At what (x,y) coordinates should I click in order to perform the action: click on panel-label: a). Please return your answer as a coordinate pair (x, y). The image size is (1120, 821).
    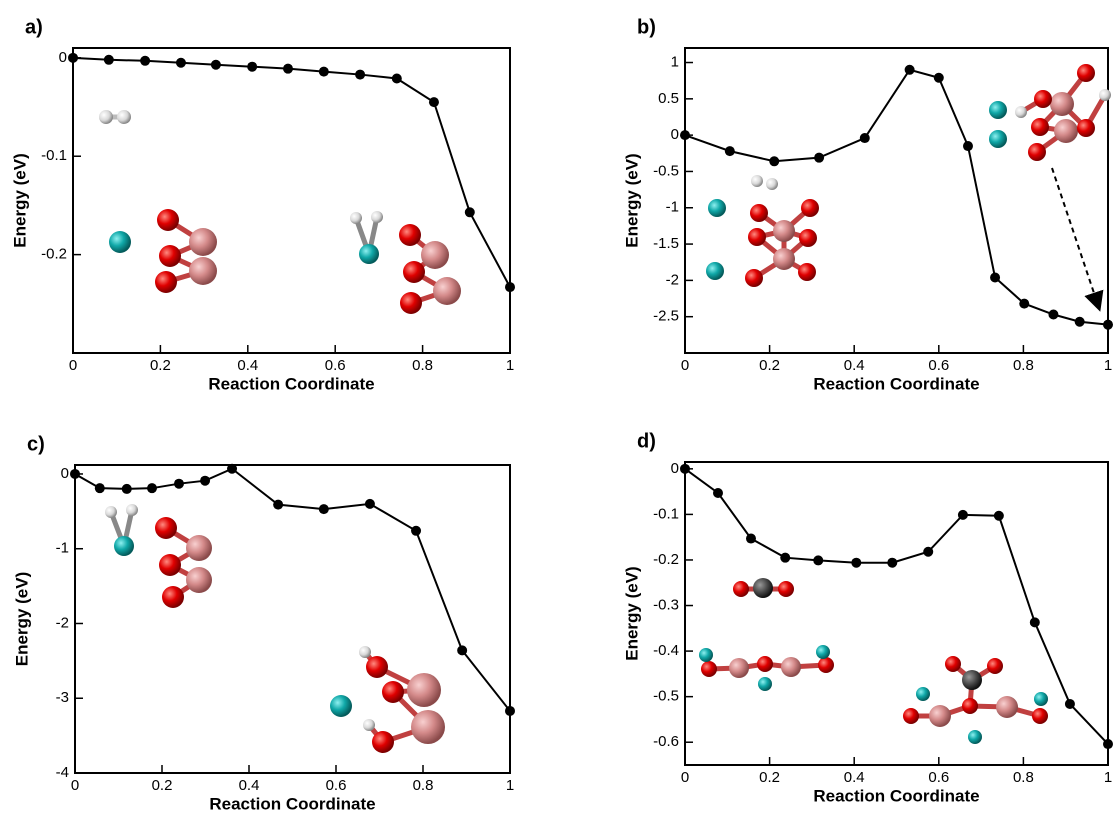
    Looking at the image, I should click on (34, 27).